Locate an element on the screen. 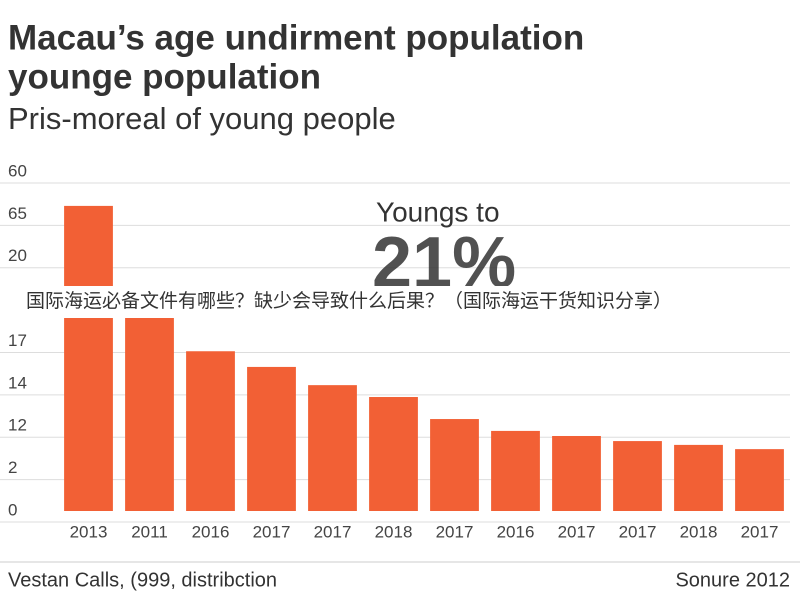  overlay-text: 国际海运必备文件有哪些？缺少会导致什么后果？（国际海运干货知识分享） is located at coordinates (349, 301).